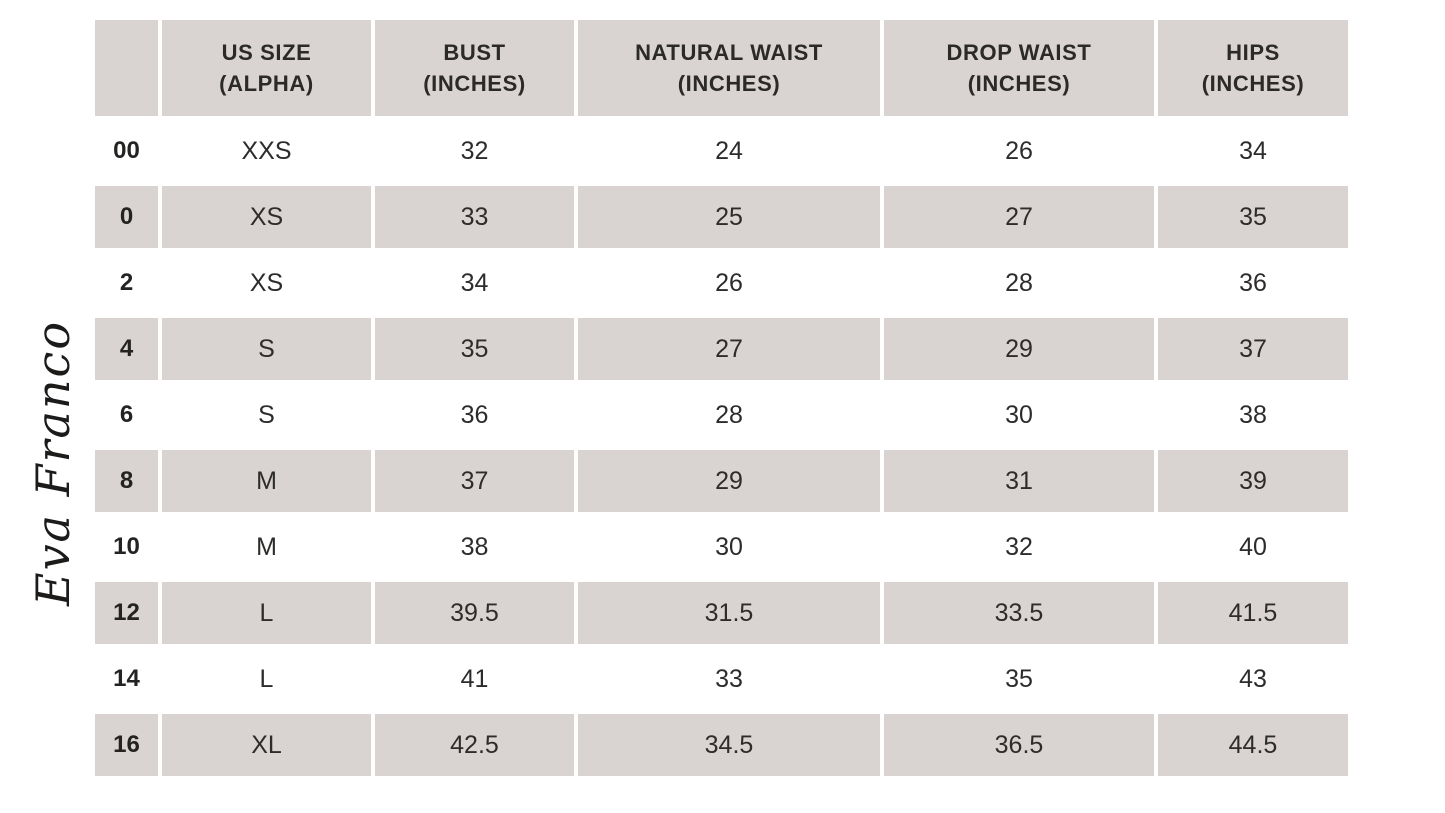  What do you see at coordinates (729, 745) in the screenshot?
I see `cell-natural-waist: 34.5` at bounding box center [729, 745].